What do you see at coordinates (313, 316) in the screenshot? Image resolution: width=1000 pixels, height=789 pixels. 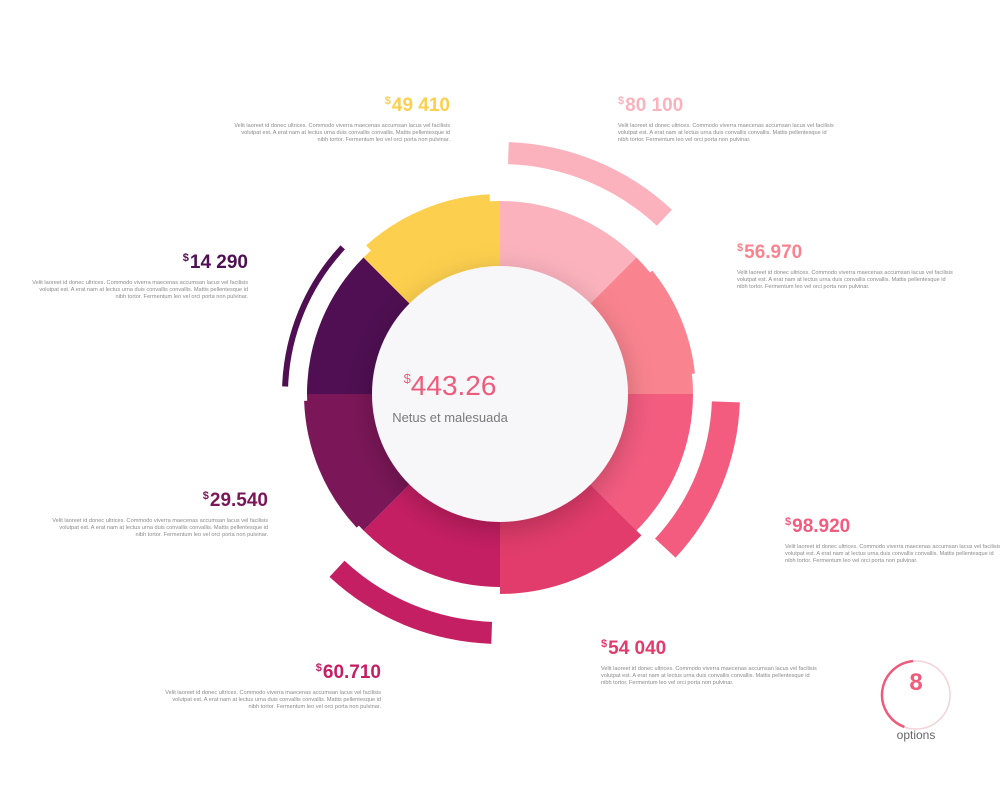 I see `slice-7-outer-arc` at bounding box center [313, 316].